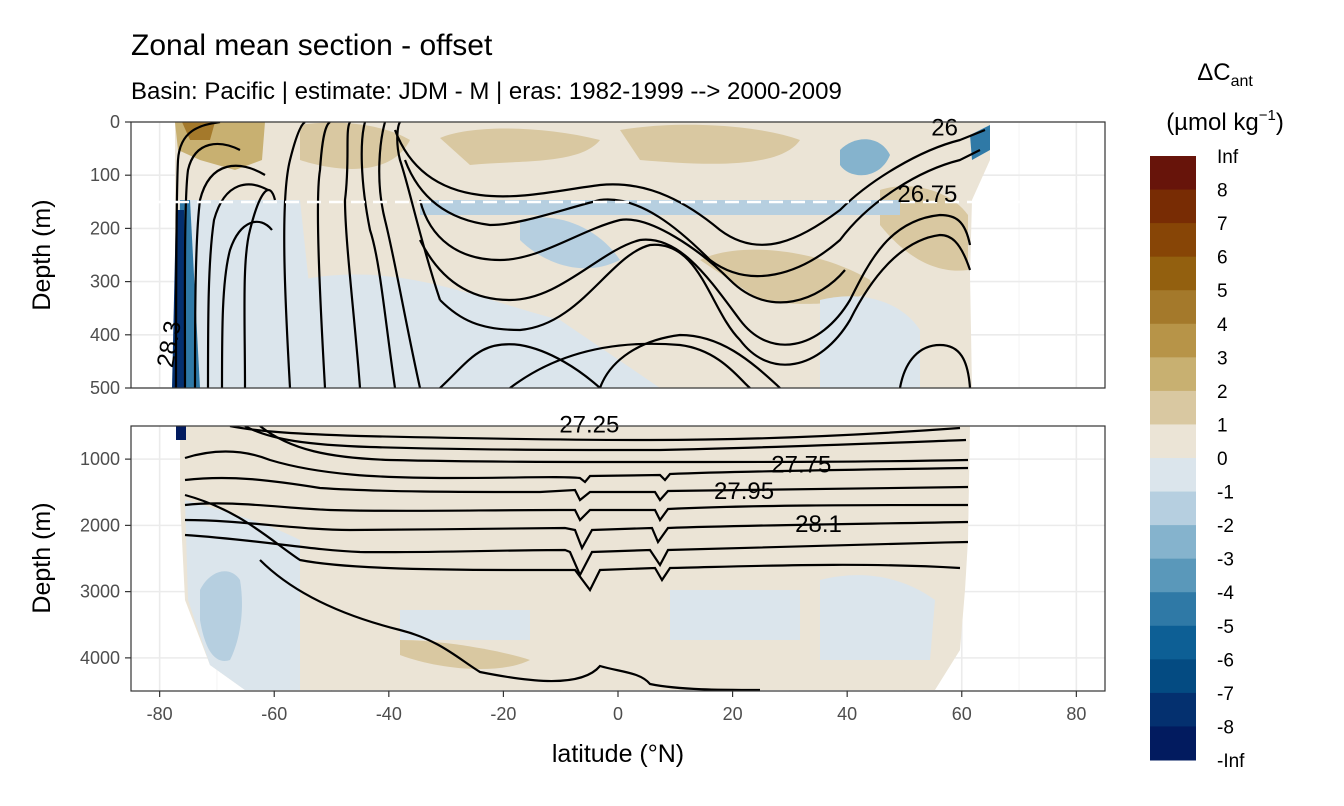  What do you see at coordinates (105, 282) in the screenshot?
I see `y-tick-label: 300` at bounding box center [105, 282].